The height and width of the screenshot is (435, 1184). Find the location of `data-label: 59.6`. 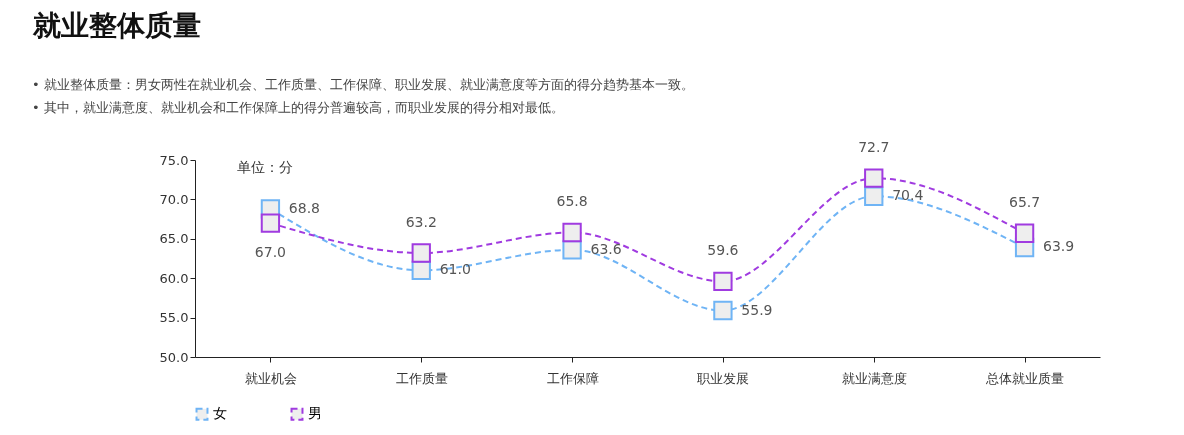

data-label: 59.6 is located at coordinates (723, 250).